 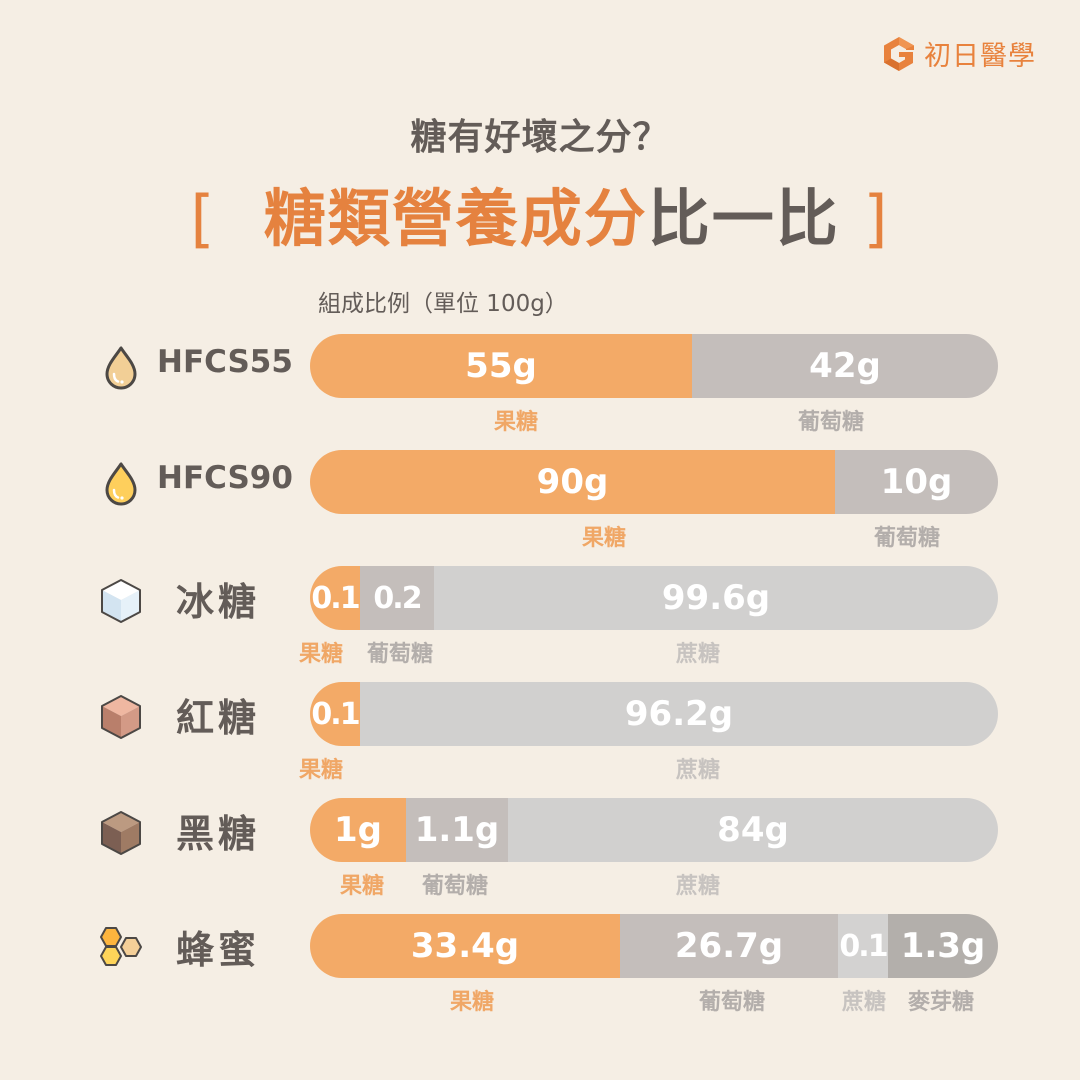 What do you see at coordinates (845, 366) in the screenshot?
I see `bar-segment: 42g` at bounding box center [845, 366].